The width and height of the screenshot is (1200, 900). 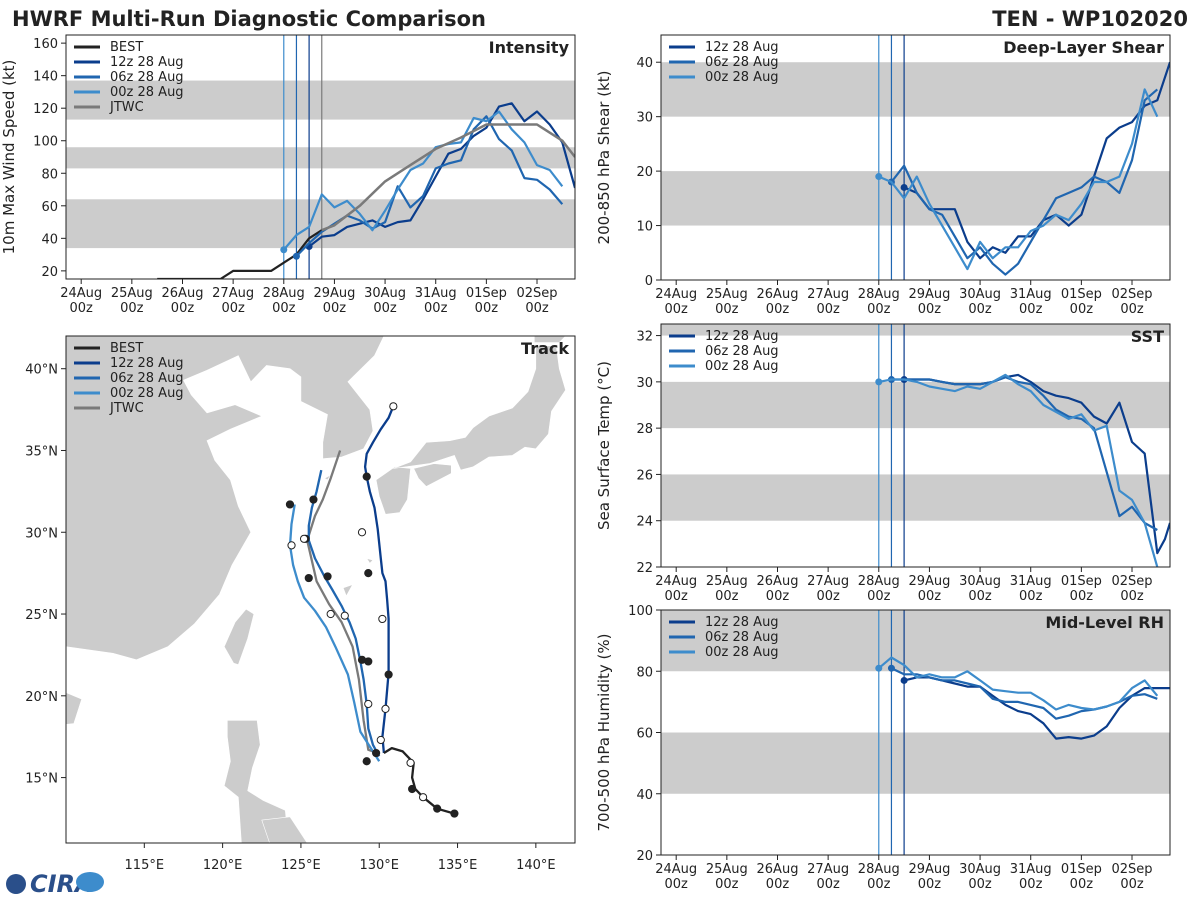 What do you see at coordinates (147, 92) in the screenshot?
I see `legend-label-00z-28-aug: 00z 28 Aug` at bounding box center [147, 92].